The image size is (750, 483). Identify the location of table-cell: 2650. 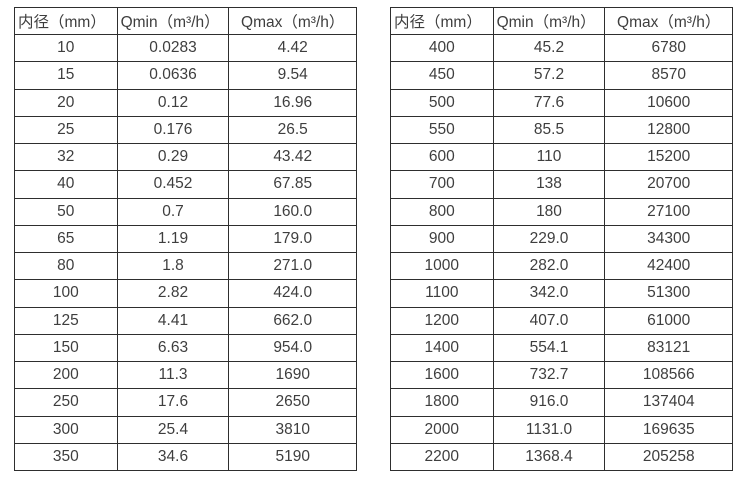
(292, 402).